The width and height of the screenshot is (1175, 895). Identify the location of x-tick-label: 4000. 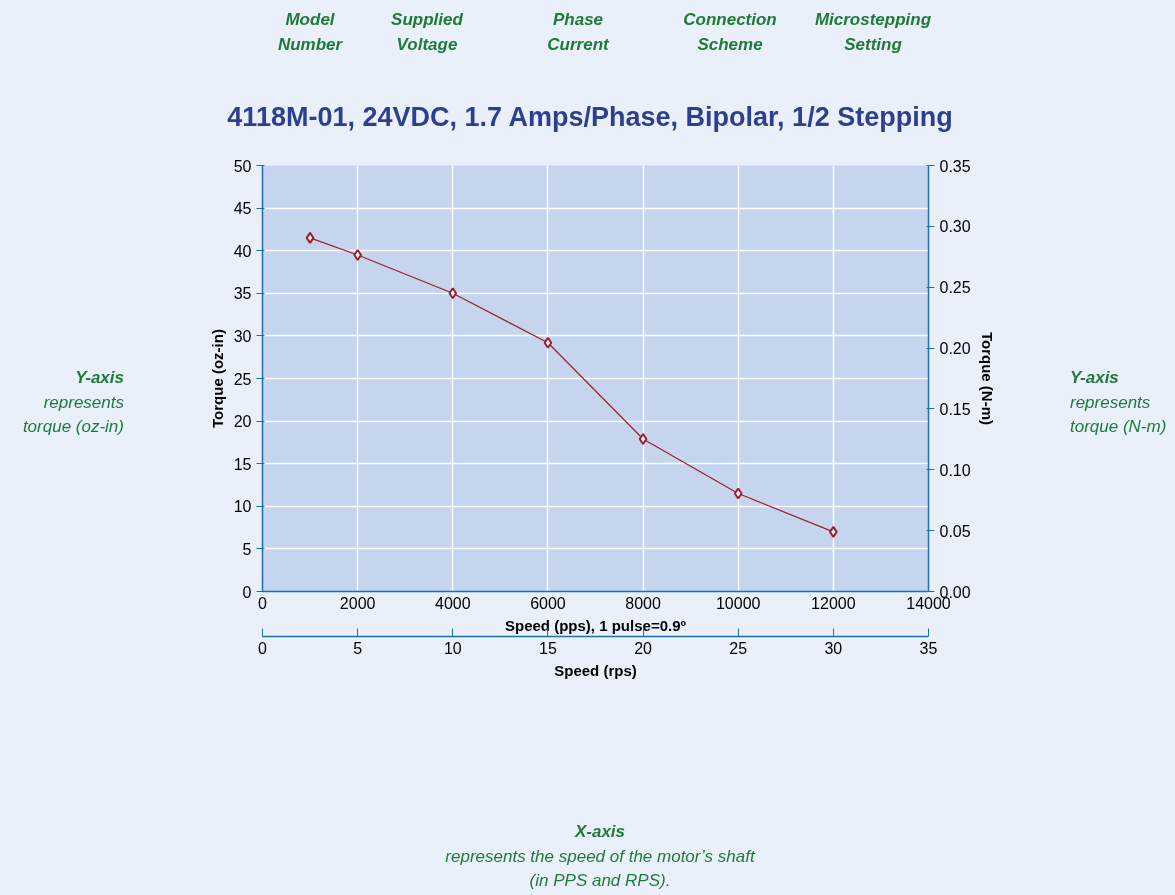
(452, 603).